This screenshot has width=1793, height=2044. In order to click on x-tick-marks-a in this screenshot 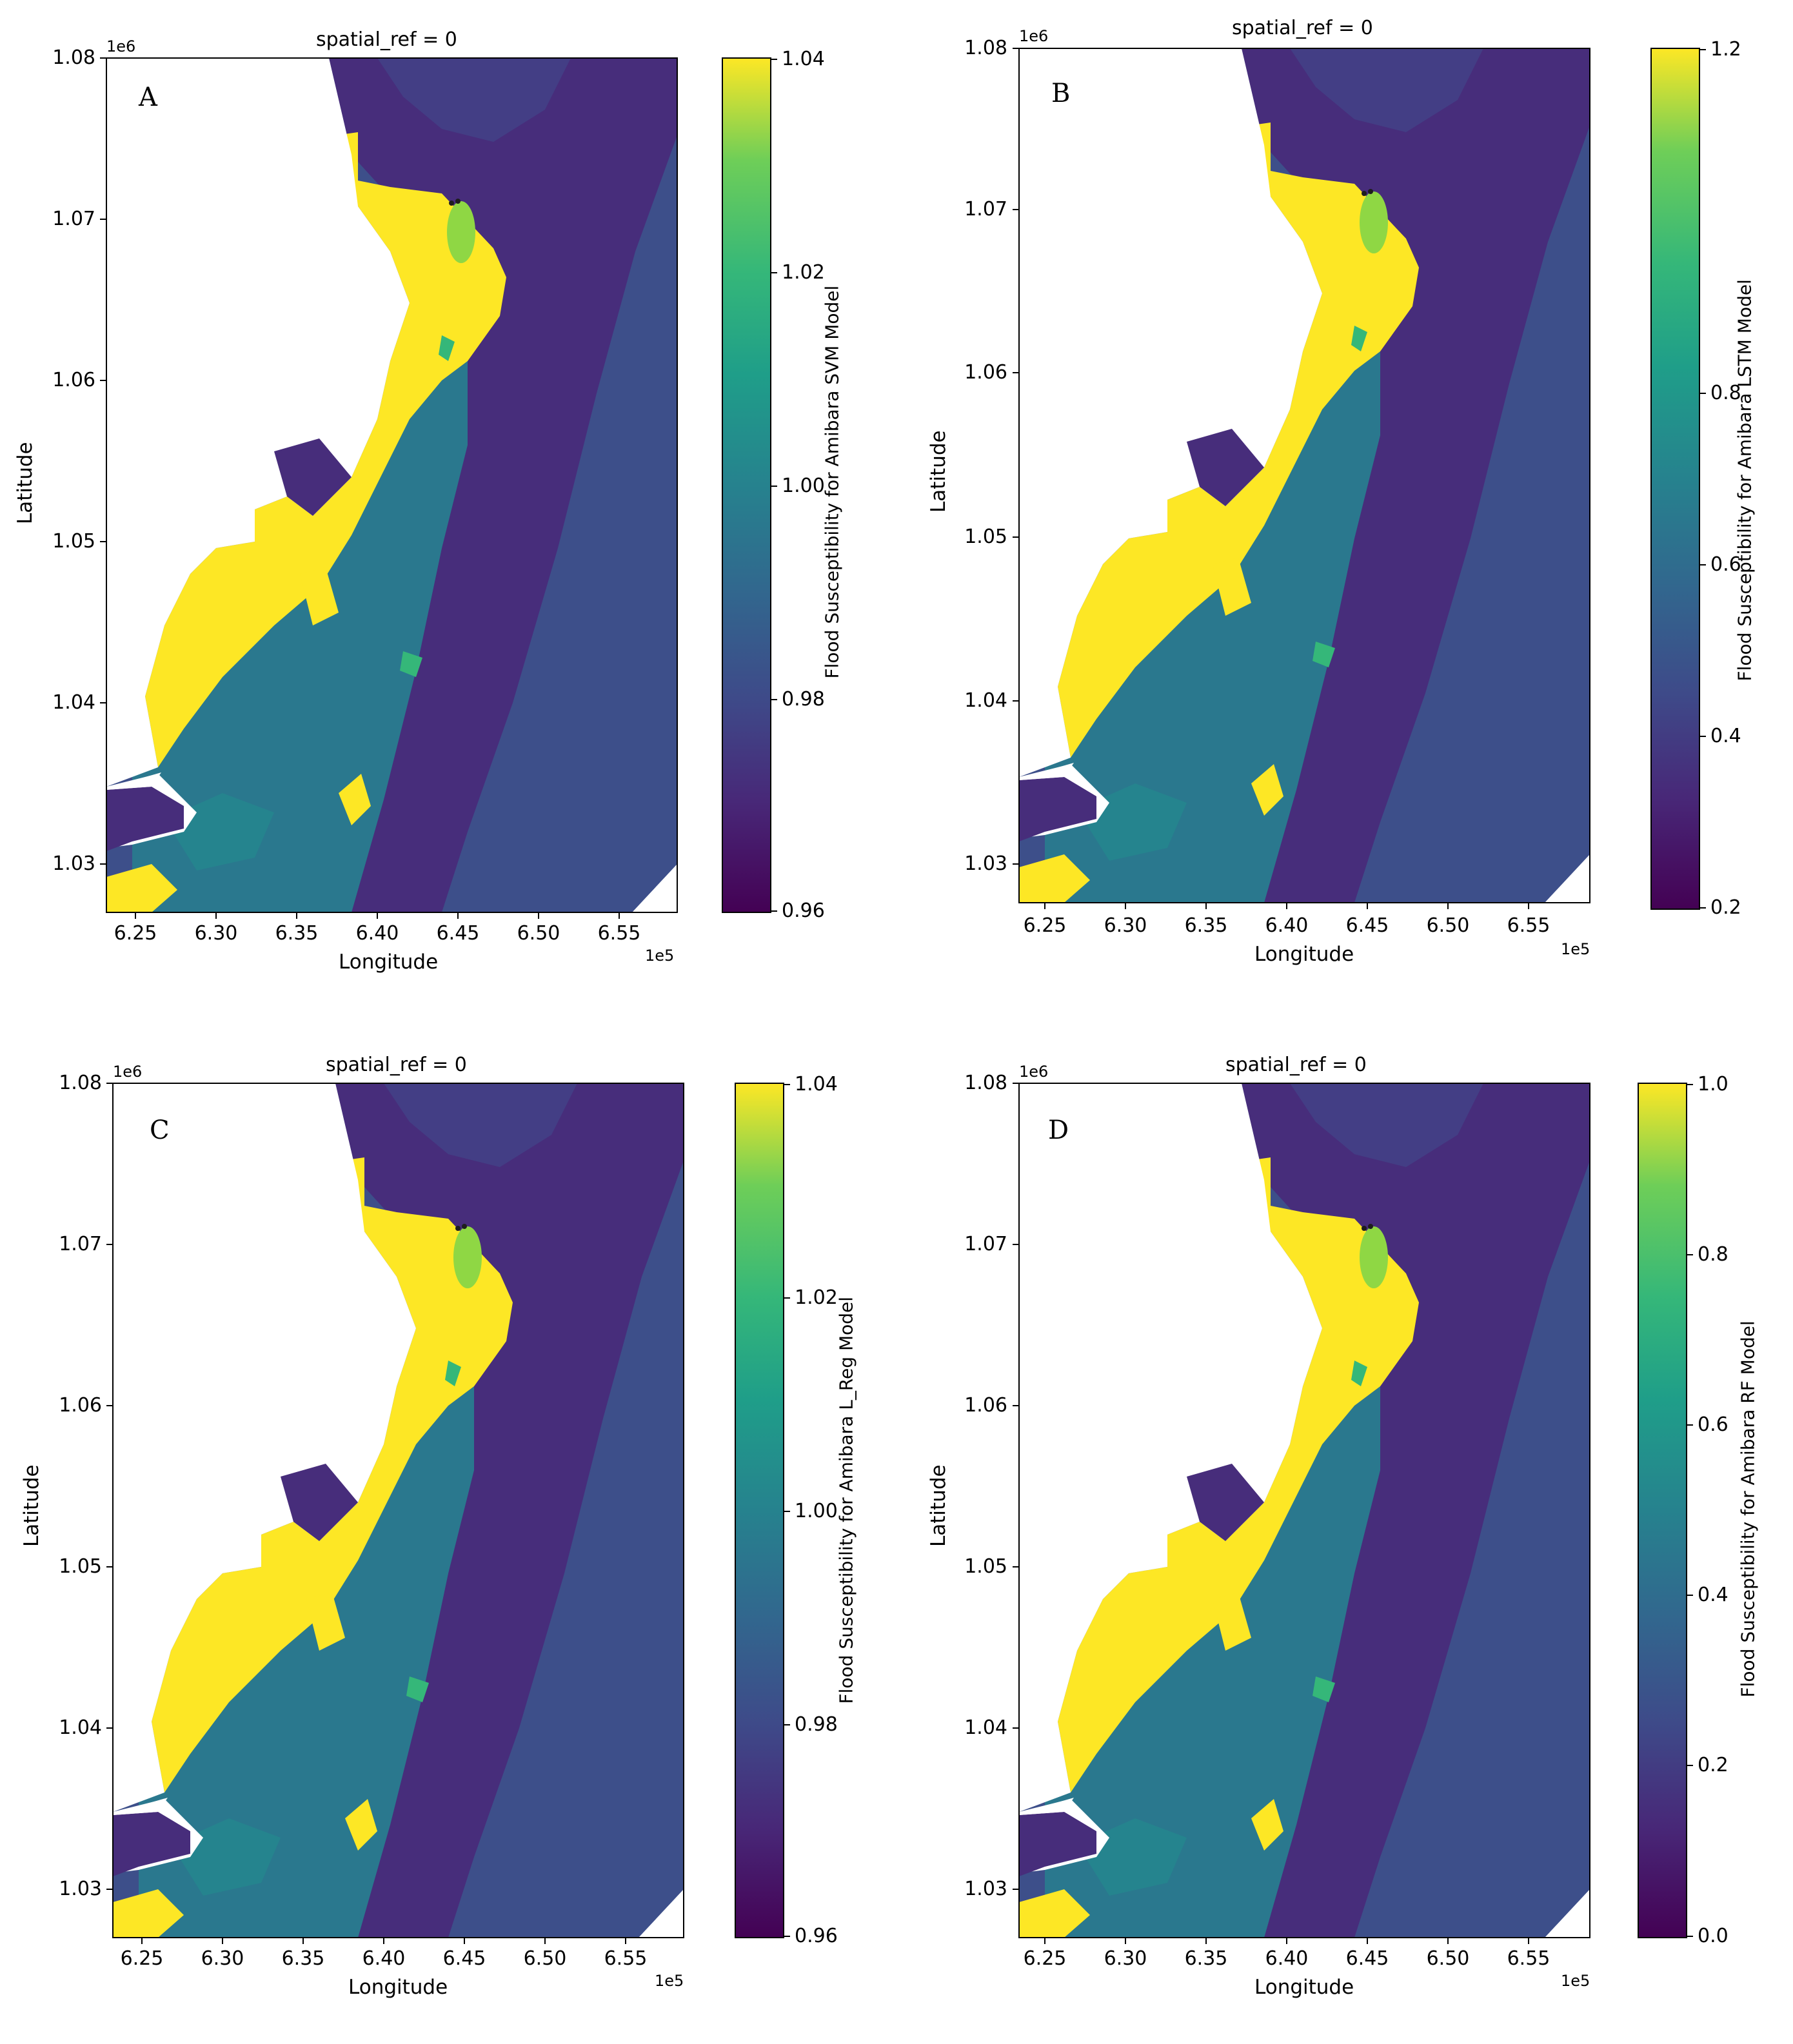, I will do `click(377, 916)`.